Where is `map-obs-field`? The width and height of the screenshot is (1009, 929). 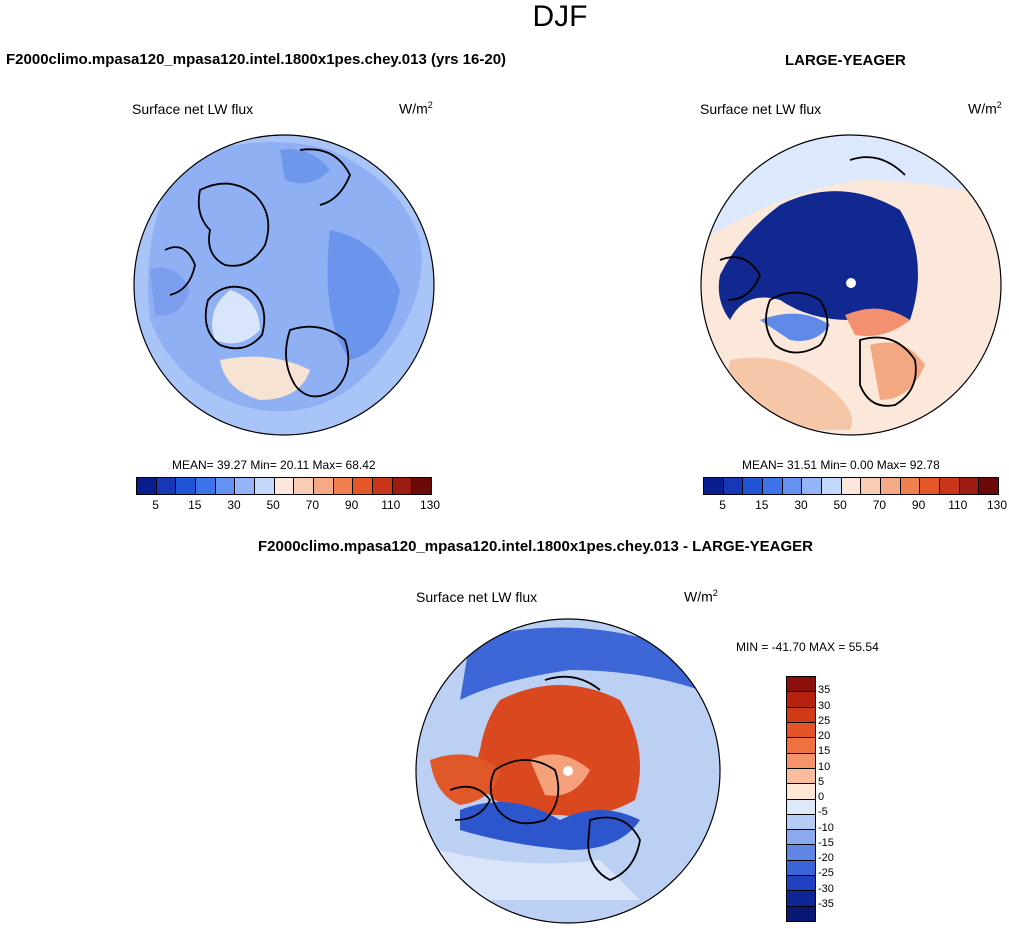 map-obs-field is located at coordinates (851, 285).